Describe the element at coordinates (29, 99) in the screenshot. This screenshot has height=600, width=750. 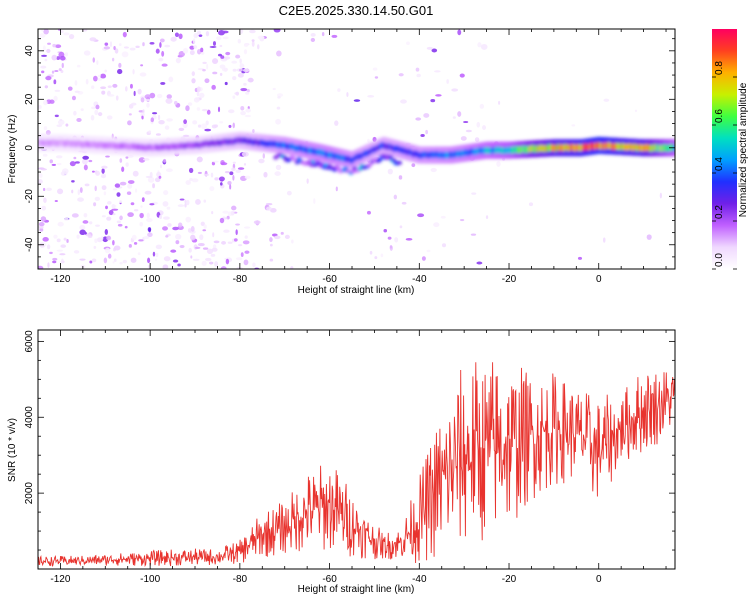
I see `spectrogram-y-tick-label: 20` at that location.